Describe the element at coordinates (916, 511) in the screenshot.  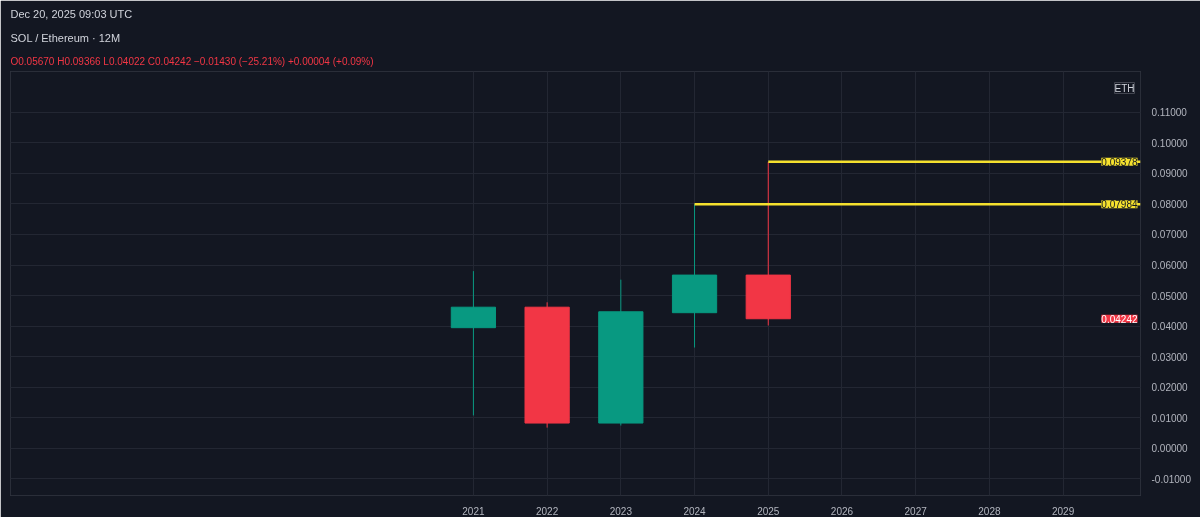
I see `x-tick-label: 2027` at that location.